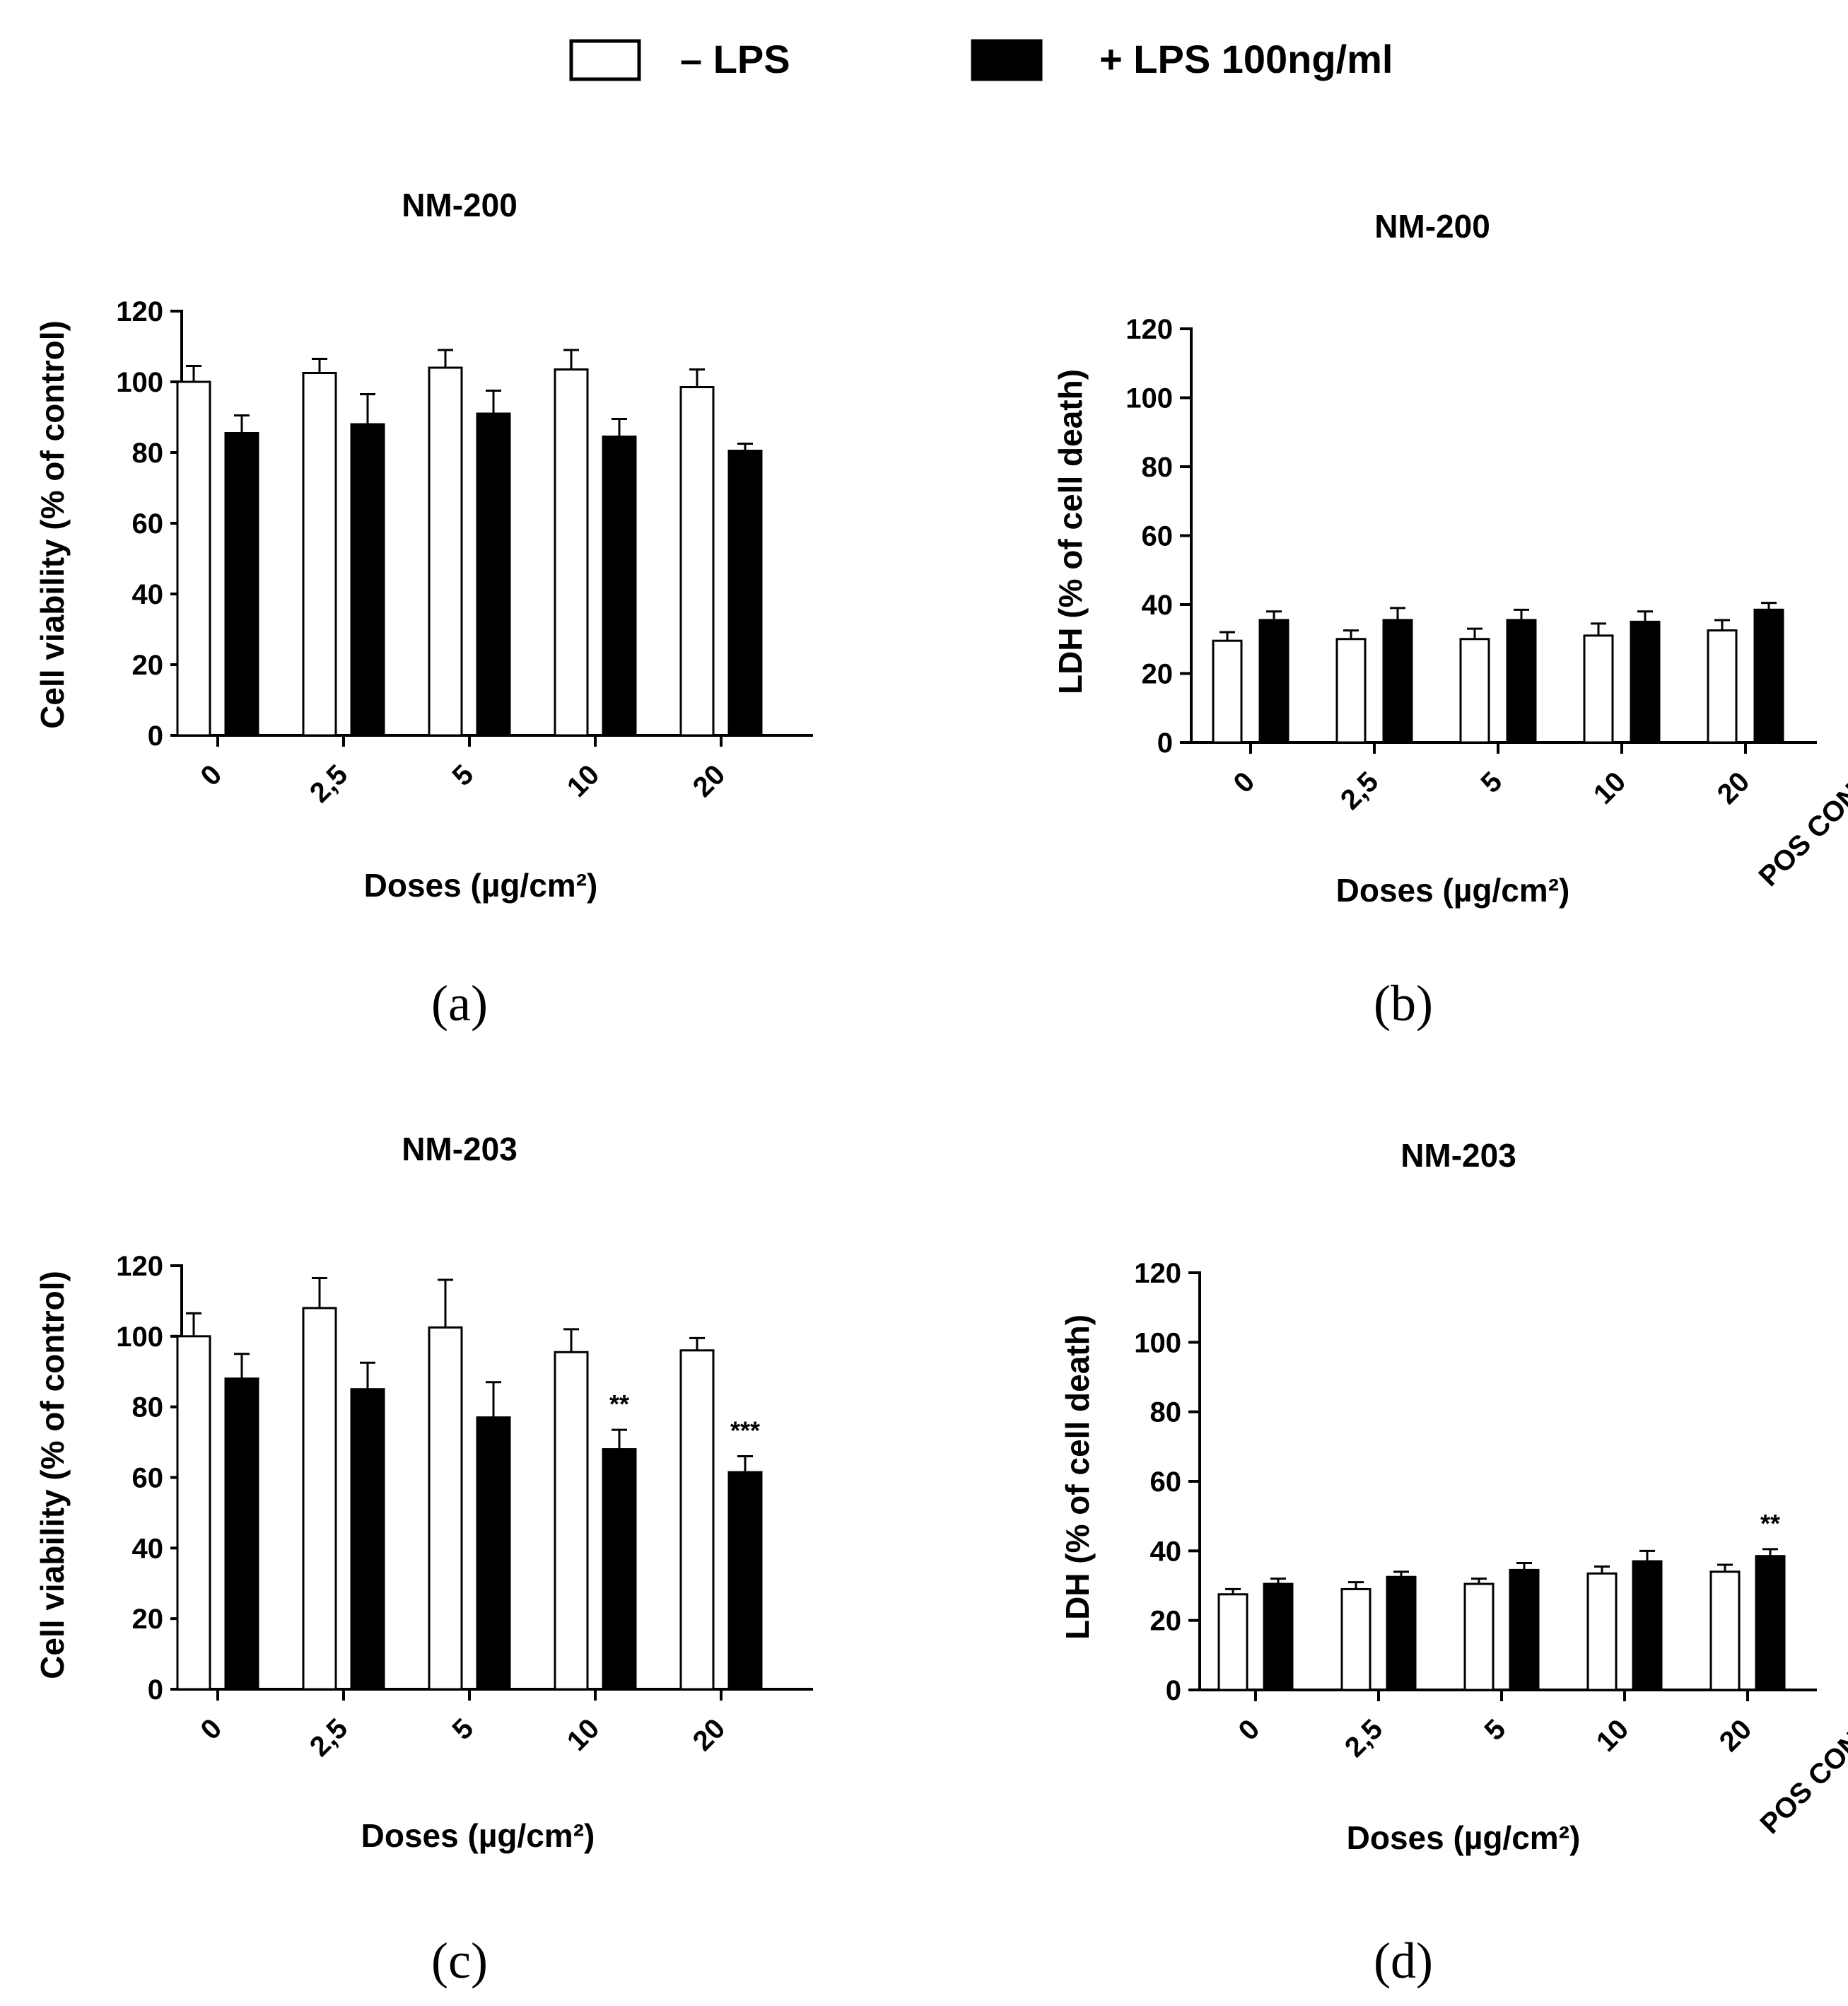  What do you see at coordinates (1403, 1003) in the screenshot?
I see `panel-label-b: (b)` at bounding box center [1403, 1003].